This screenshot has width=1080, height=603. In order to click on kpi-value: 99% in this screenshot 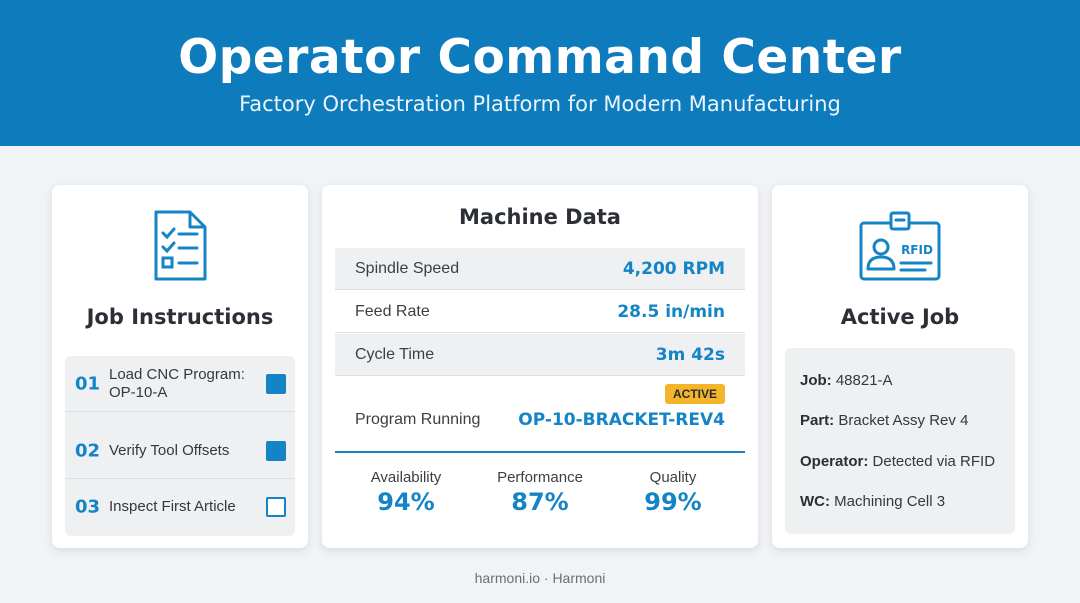, I will do `click(673, 502)`.